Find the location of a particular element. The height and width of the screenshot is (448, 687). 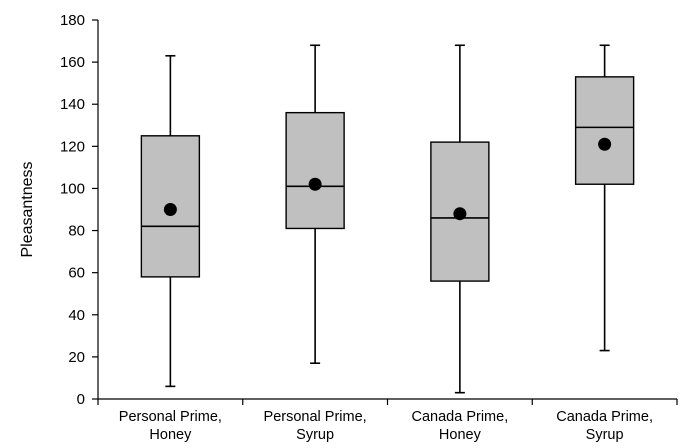

y-tick-label: 140 is located at coordinates (72, 104).